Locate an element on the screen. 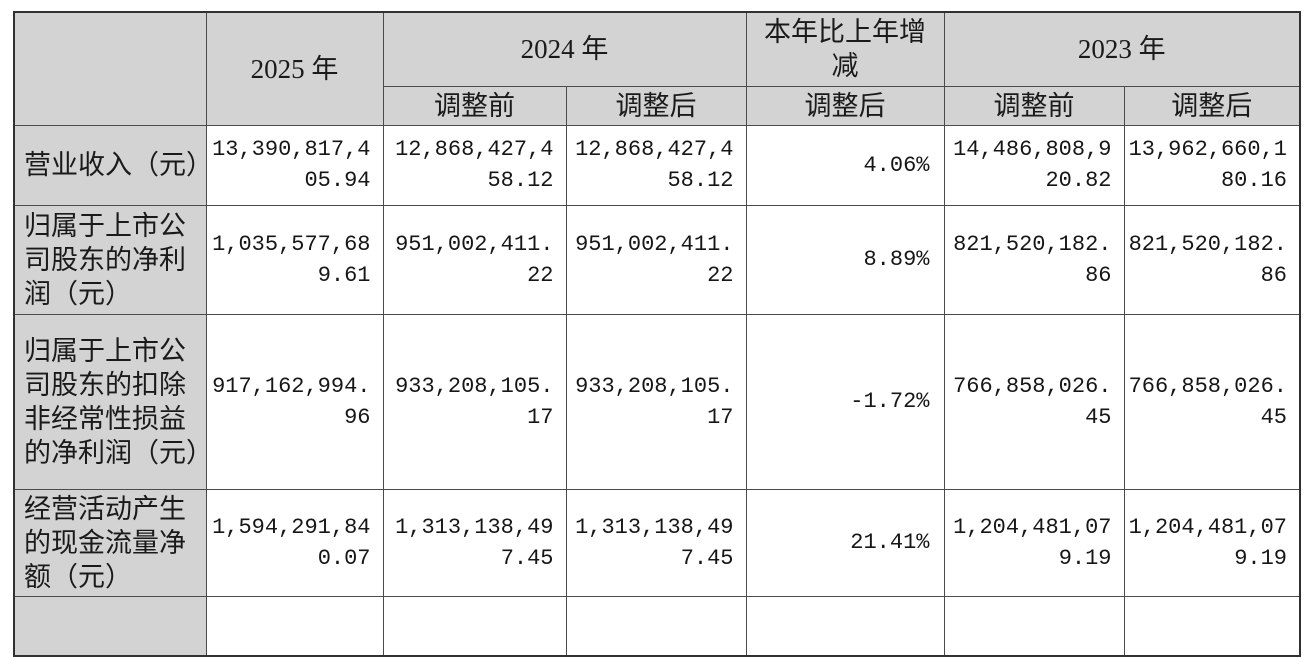 The width and height of the screenshot is (1310, 657). row-label: 归属于上市公司股东的净利润（元） is located at coordinates (110, 259).